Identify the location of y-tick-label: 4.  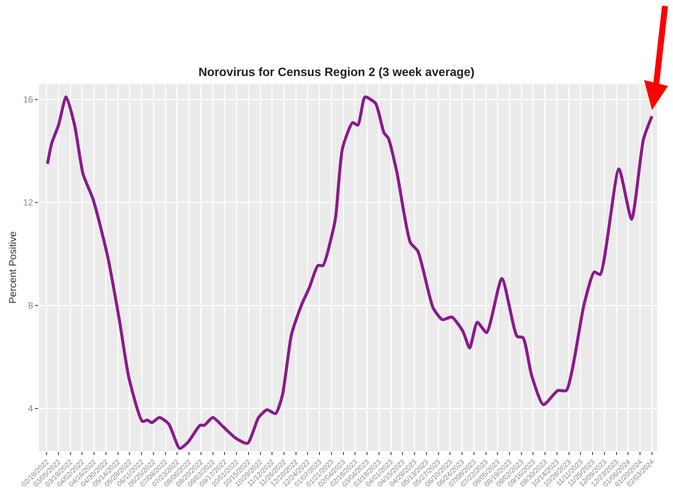
(31, 409).